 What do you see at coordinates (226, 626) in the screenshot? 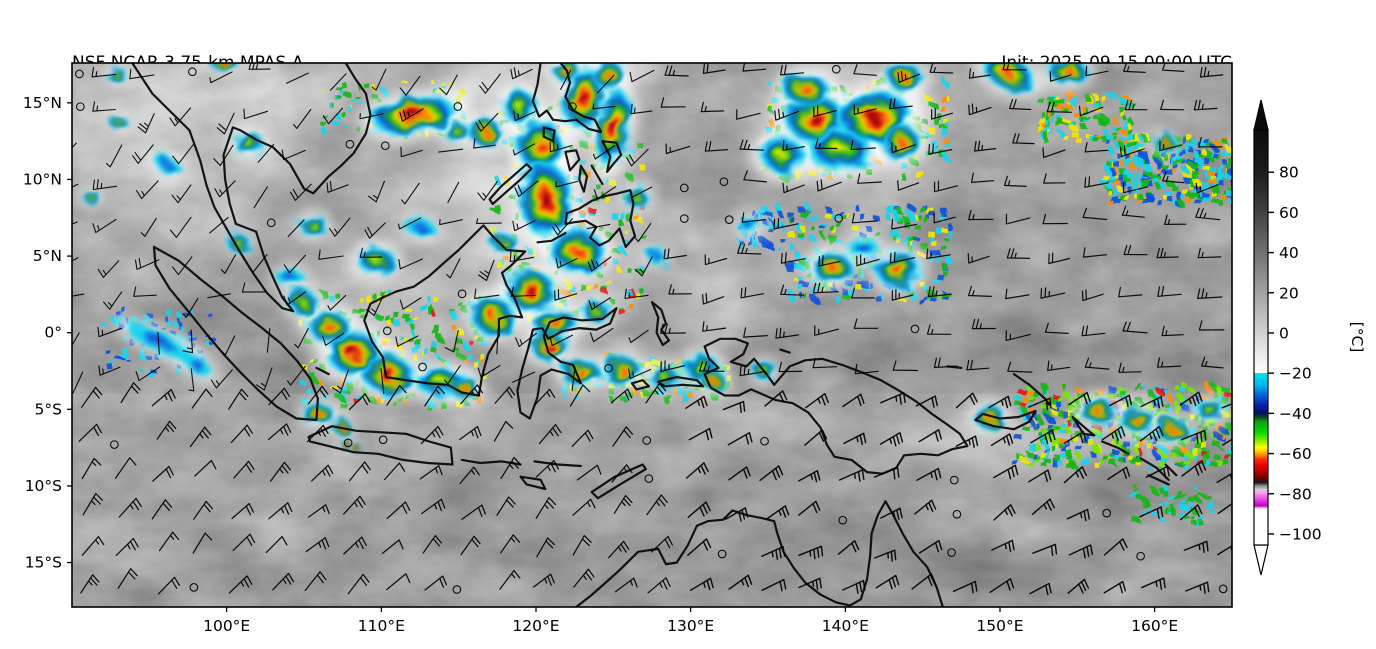
I see `x-tick-label: 100°E` at bounding box center [226, 626].